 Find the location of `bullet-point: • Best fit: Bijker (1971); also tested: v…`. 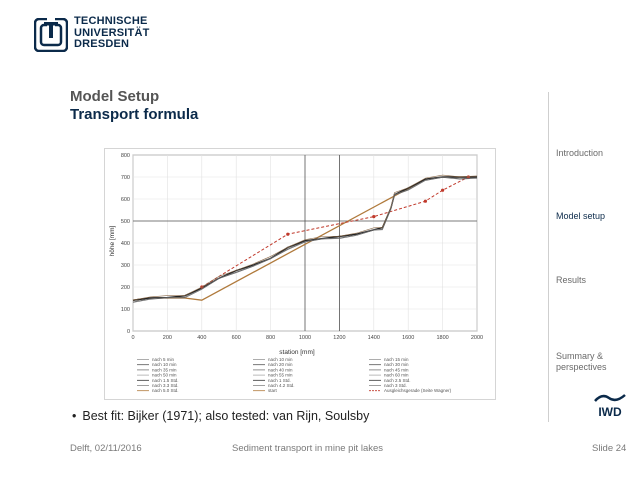

bullet-point: • Best fit: Bijker (1971); also tested: v… is located at coordinates (220, 416).